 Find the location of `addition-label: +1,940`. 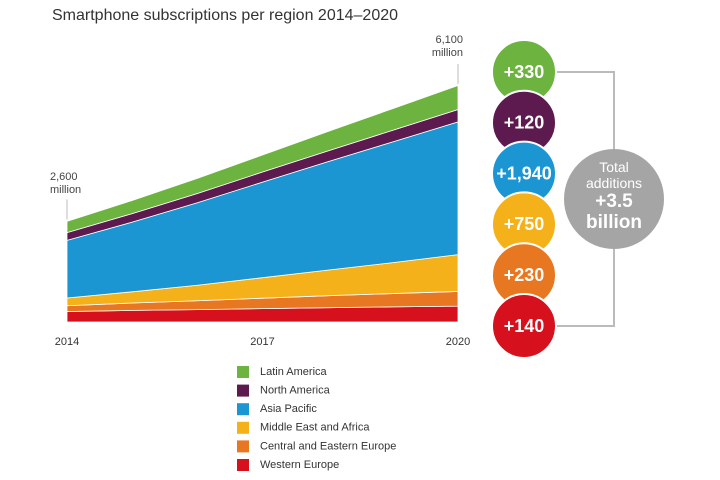

addition-label: +1,940 is located at coordinates (524, 173).